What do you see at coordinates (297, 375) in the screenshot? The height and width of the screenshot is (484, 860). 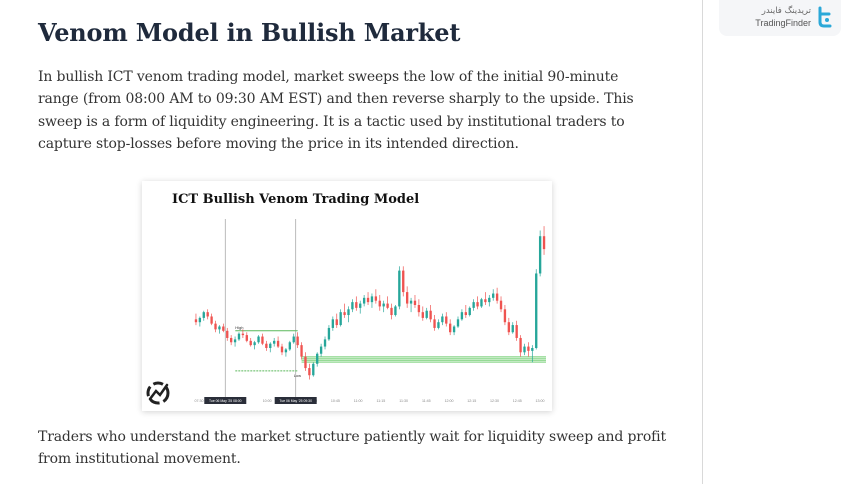 I see `range-low-label: Low` at bounding box center [297, 375].